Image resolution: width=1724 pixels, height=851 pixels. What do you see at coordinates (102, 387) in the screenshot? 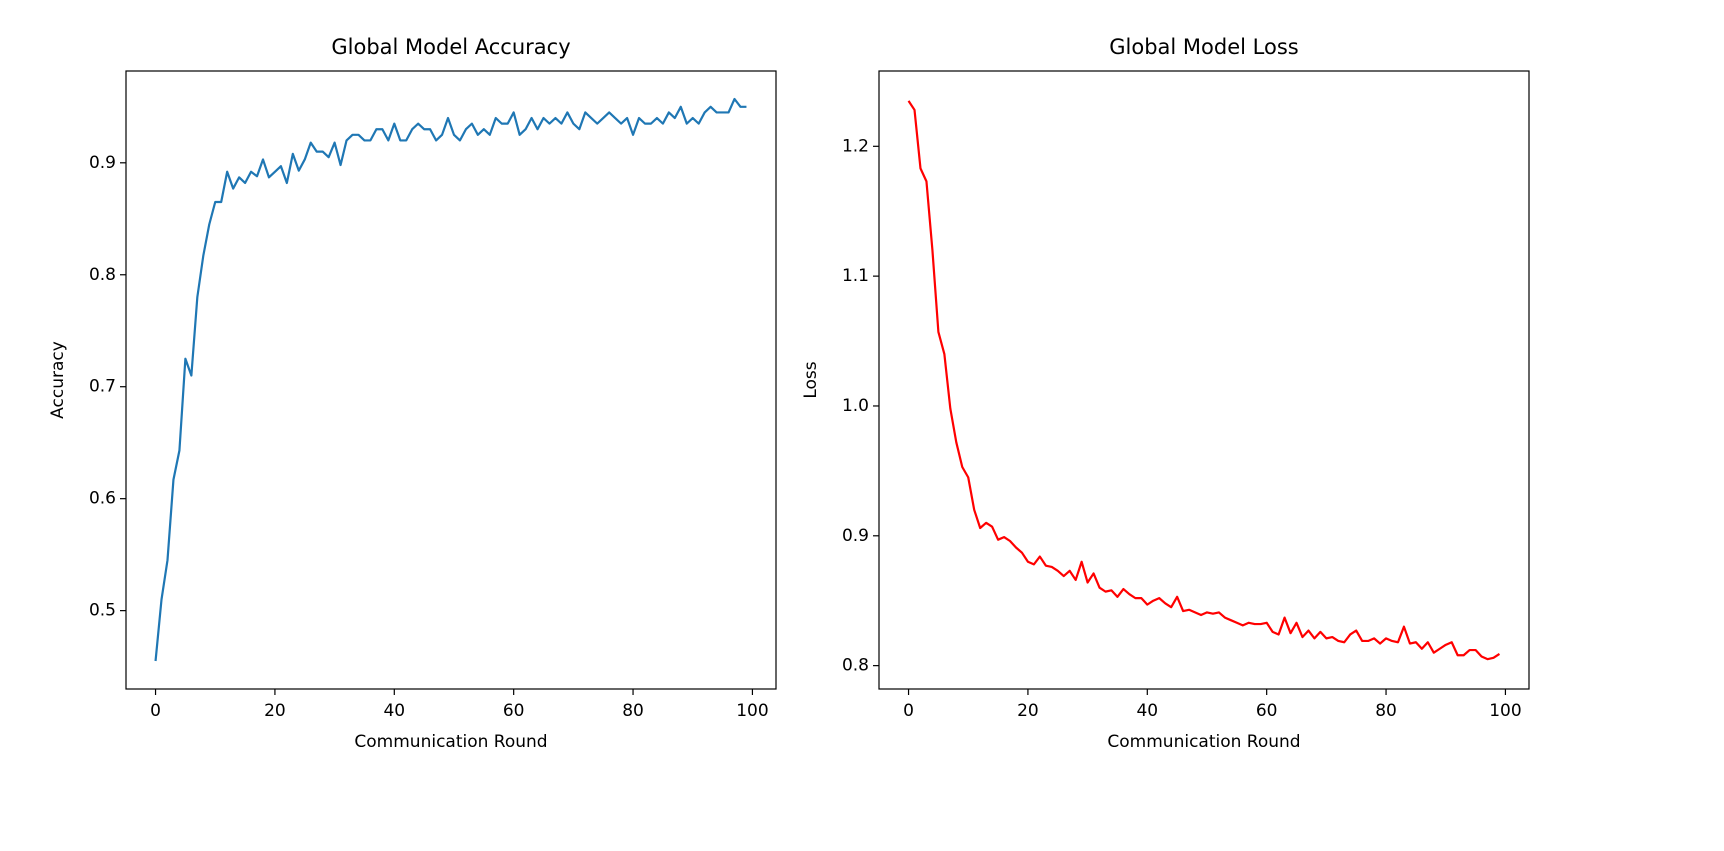
I see `y-tick-label: 0.7` at bounding box center [102, 387].